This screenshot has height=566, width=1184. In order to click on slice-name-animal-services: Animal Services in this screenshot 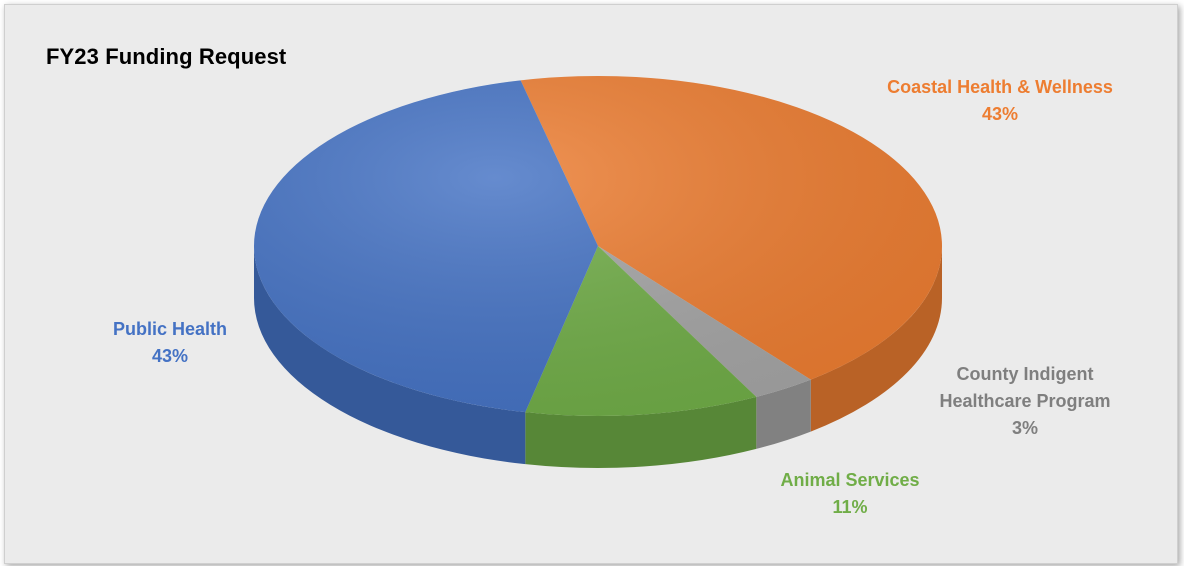, I will do `click(850, 480)`.